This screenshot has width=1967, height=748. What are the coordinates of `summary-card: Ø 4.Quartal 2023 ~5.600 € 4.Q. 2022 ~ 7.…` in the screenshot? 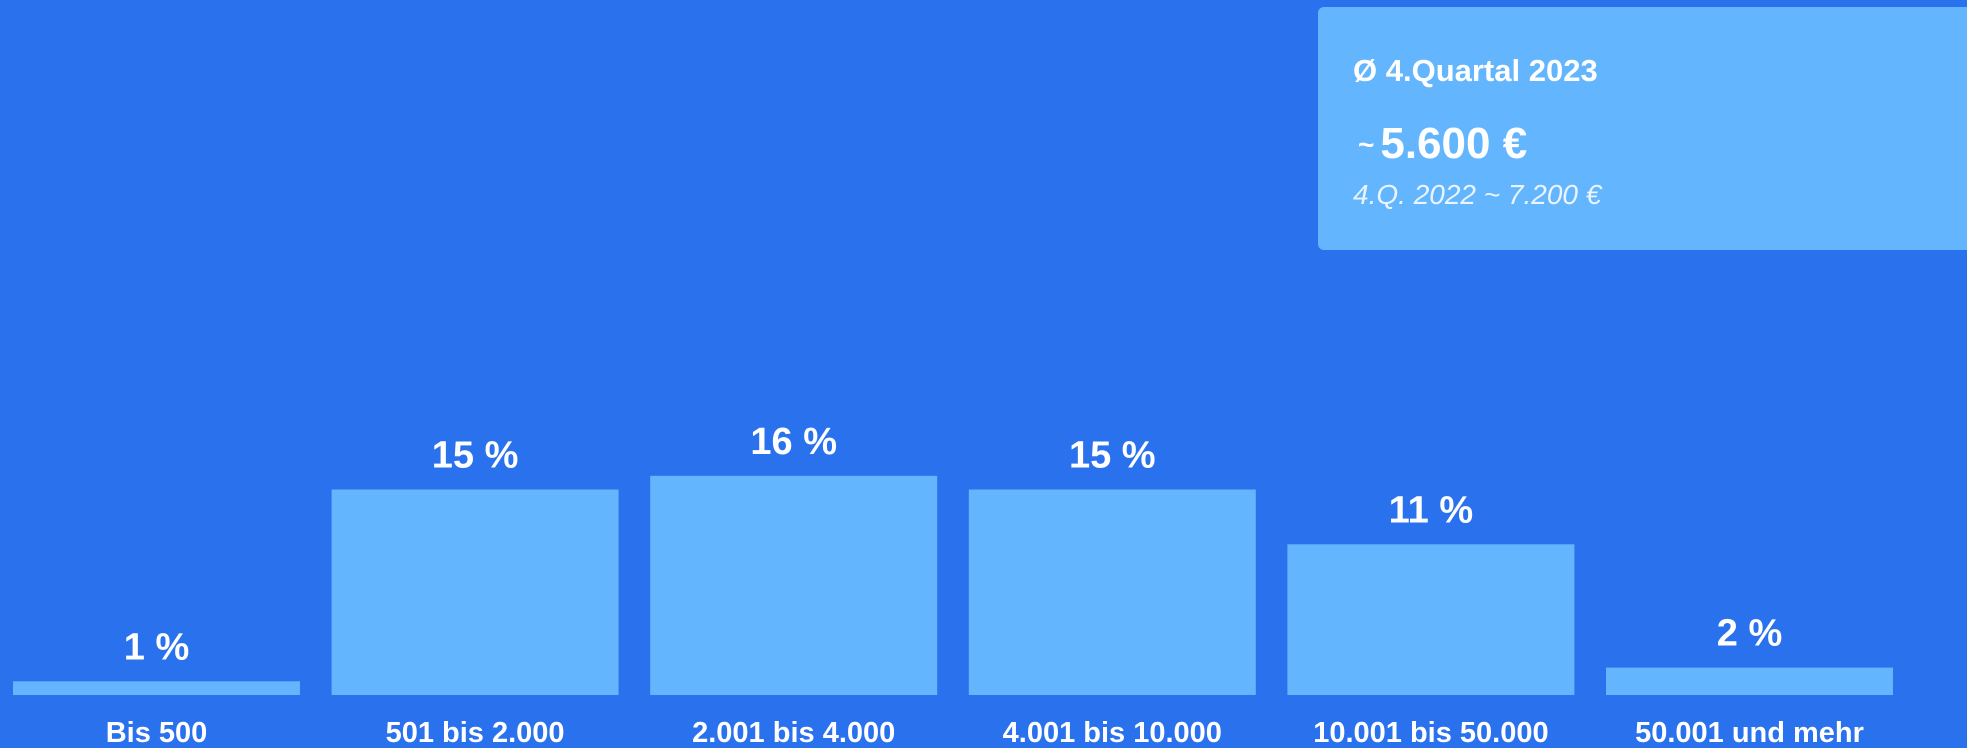 It's located at (1642, 128).